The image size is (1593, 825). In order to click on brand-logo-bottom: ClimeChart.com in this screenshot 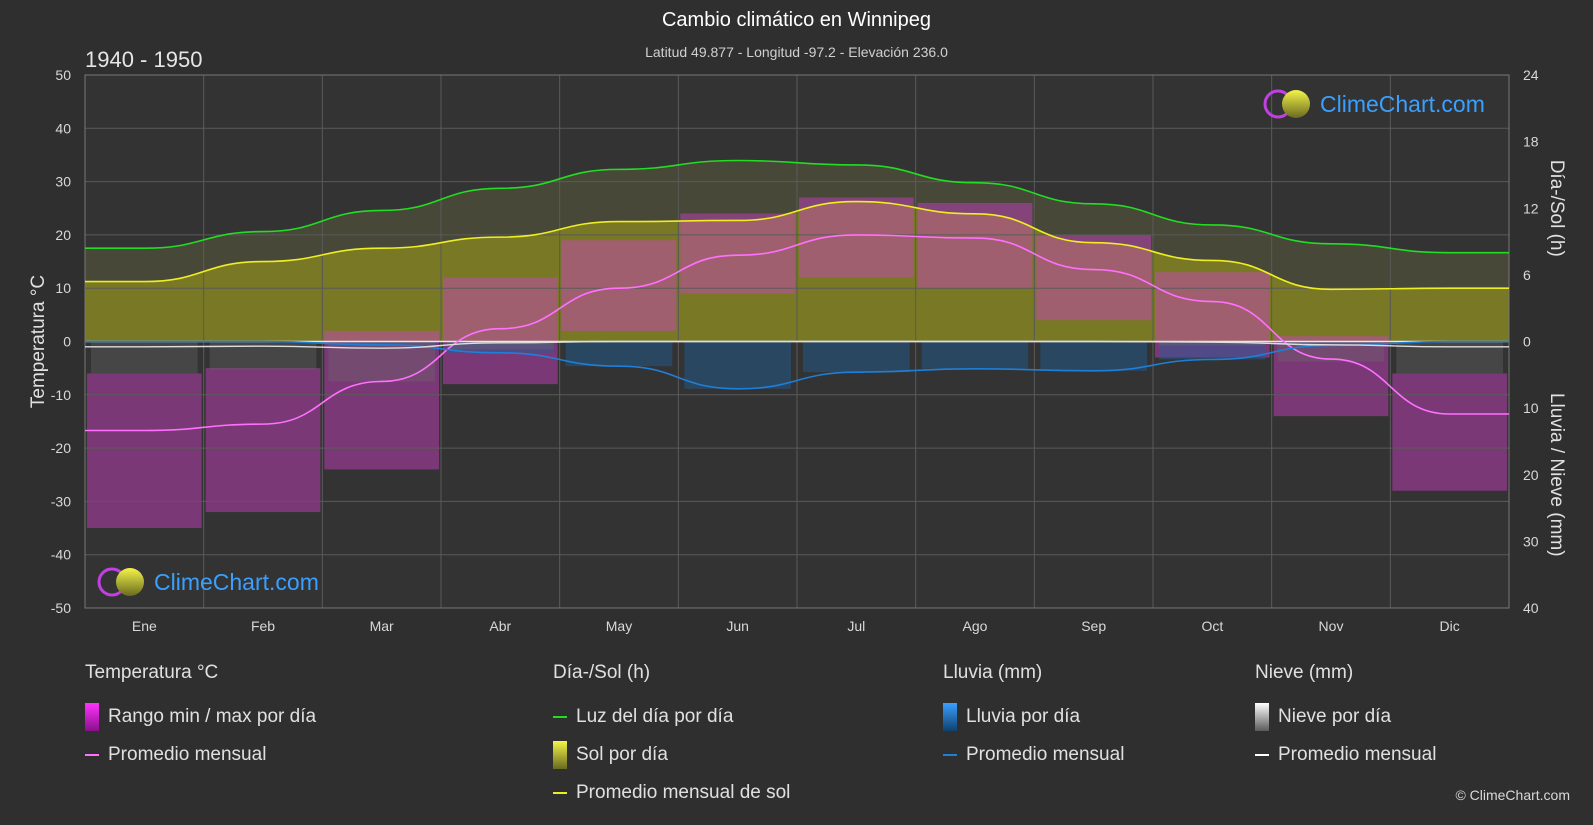, I will do `click(207, 582)`.